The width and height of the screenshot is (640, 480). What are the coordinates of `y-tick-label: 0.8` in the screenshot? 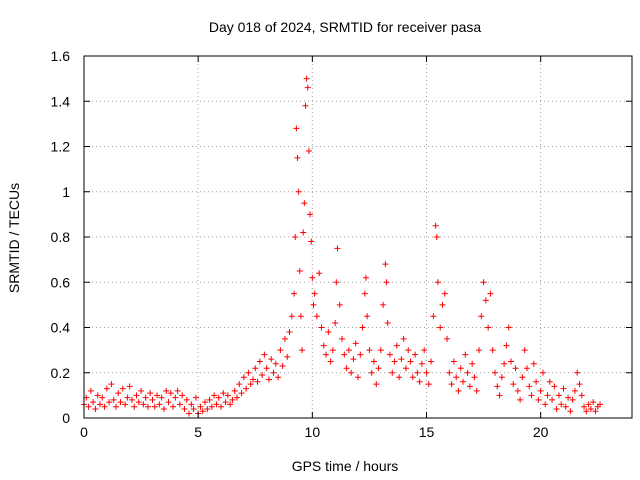 It's located at (61, 237).